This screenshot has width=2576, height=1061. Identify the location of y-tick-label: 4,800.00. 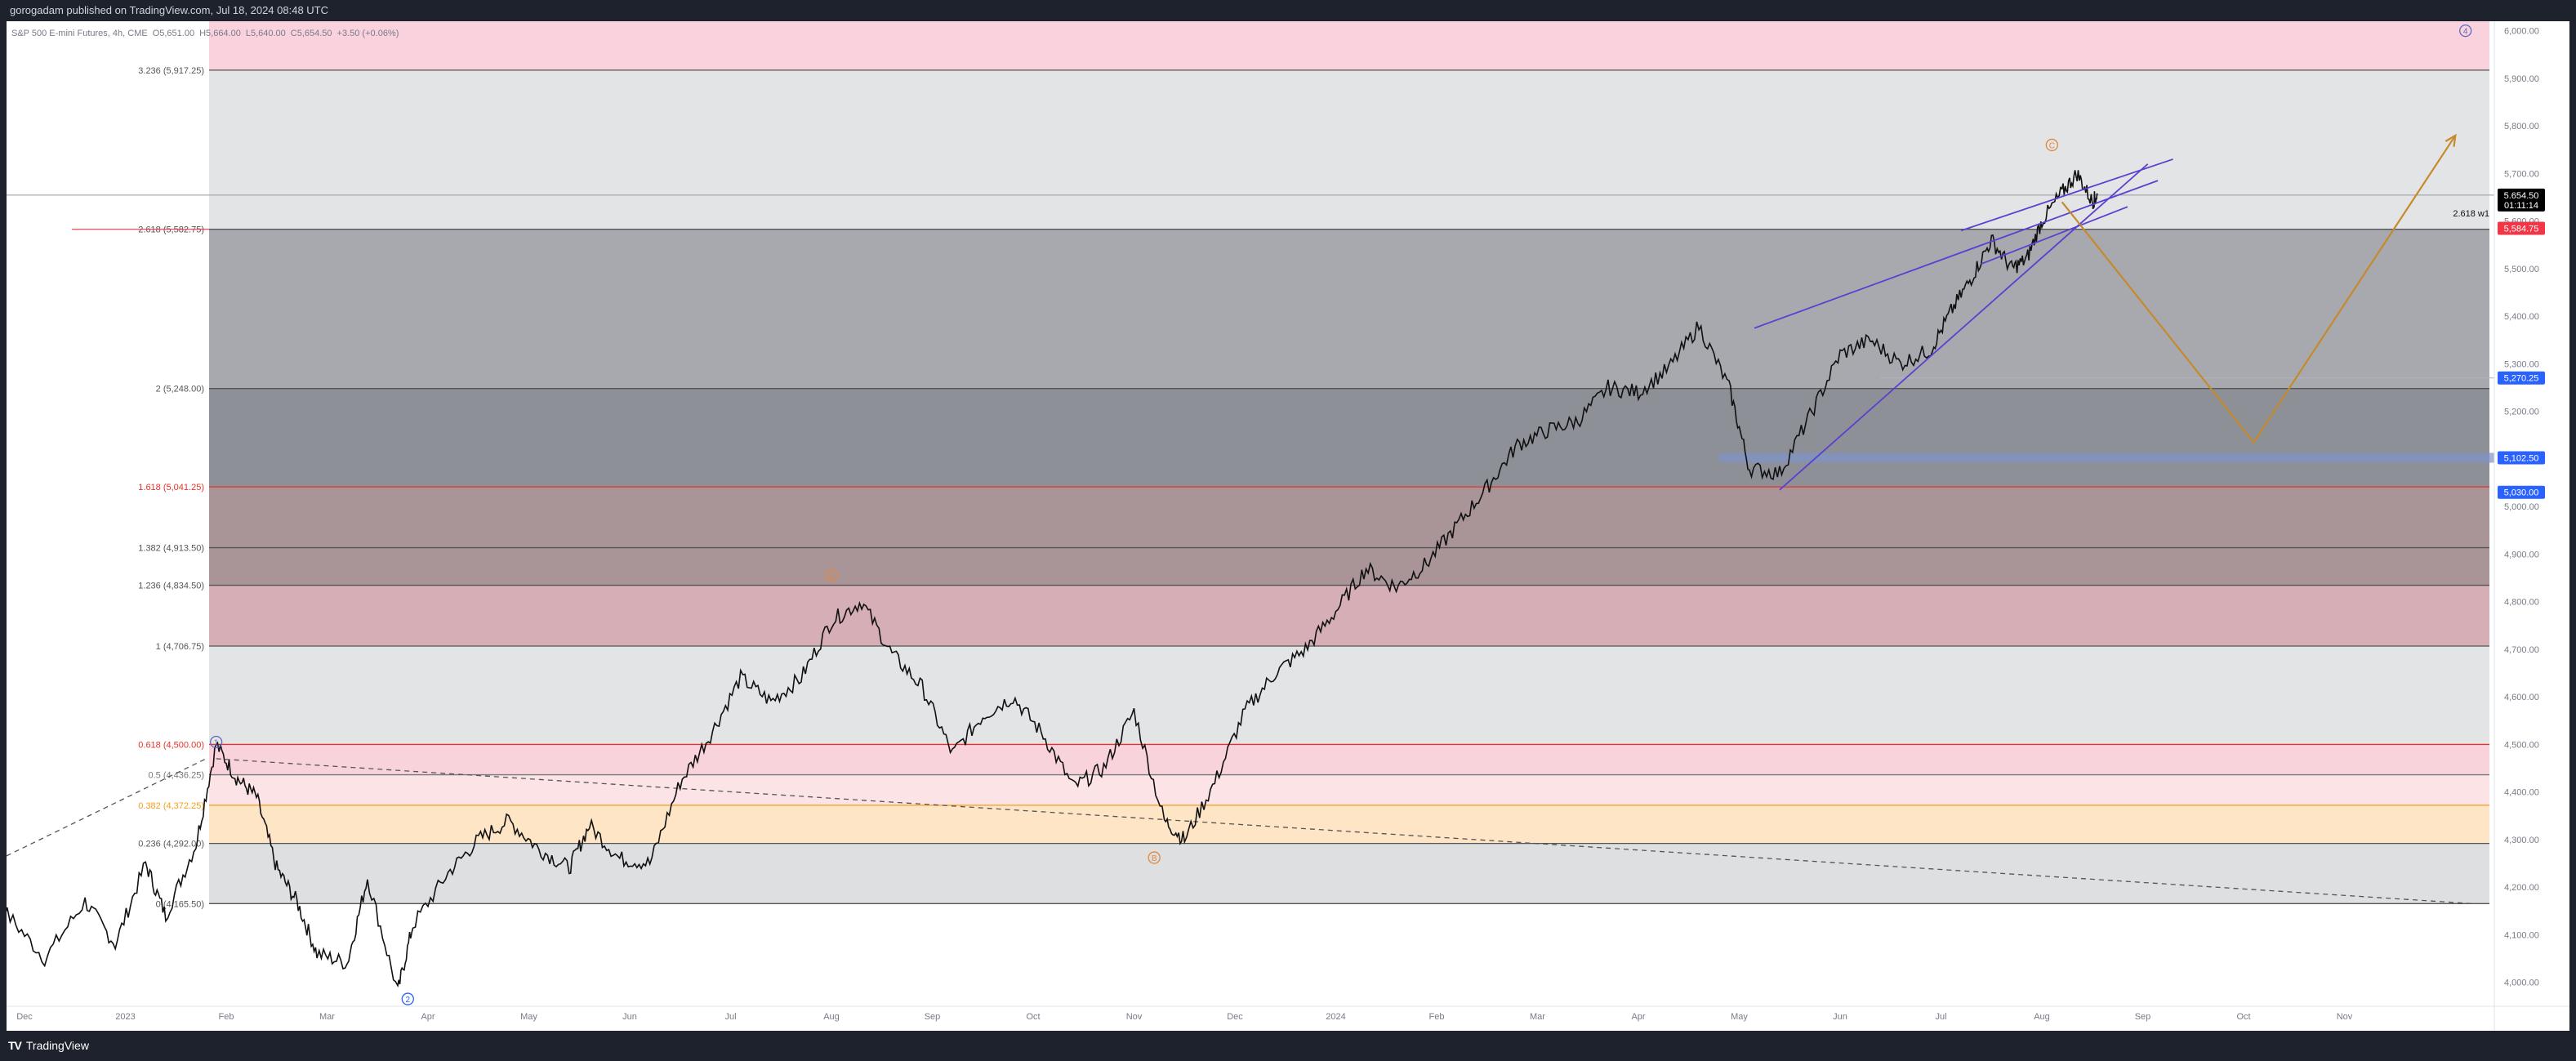
(2521, 603).